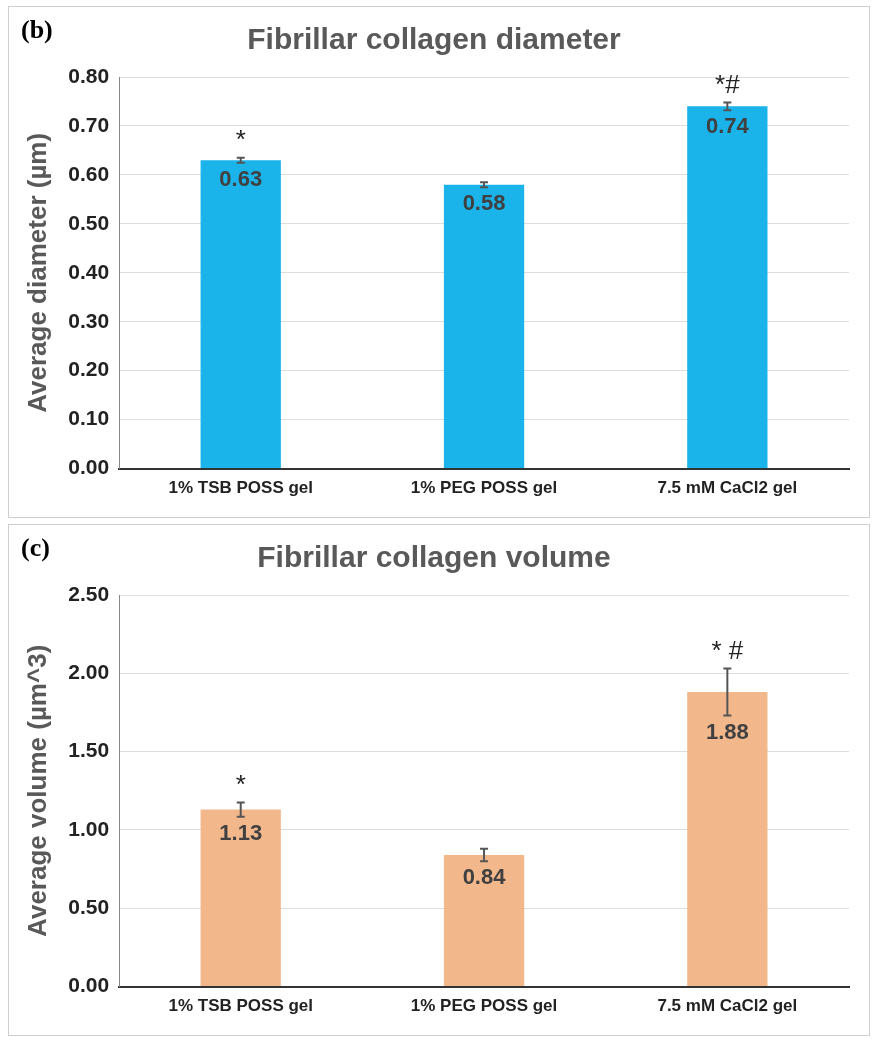  I want to click on data-label: 1.88, so click(727, 731).